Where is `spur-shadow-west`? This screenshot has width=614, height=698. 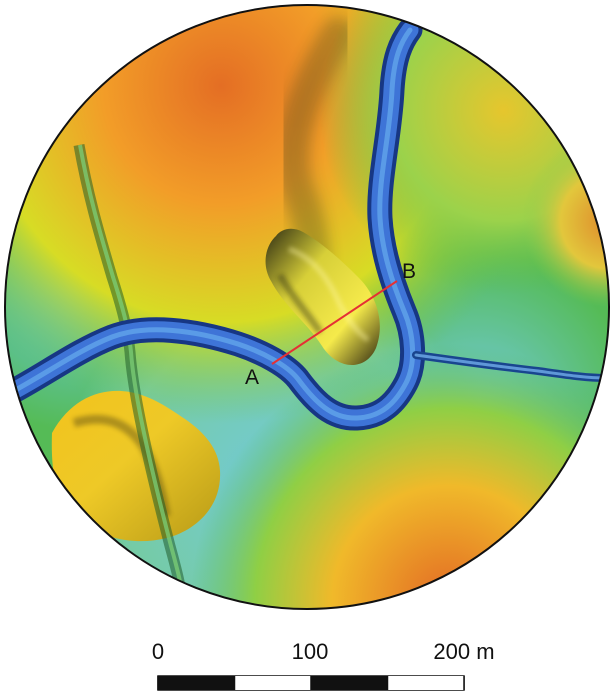 spur-shadow-west is located at coordinates (299, 303).